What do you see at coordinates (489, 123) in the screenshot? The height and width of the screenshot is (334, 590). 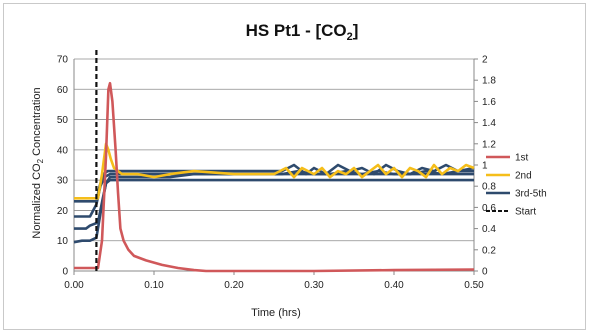 I see `y2-tick-label: 1.4` at bounding box center [489, 123].